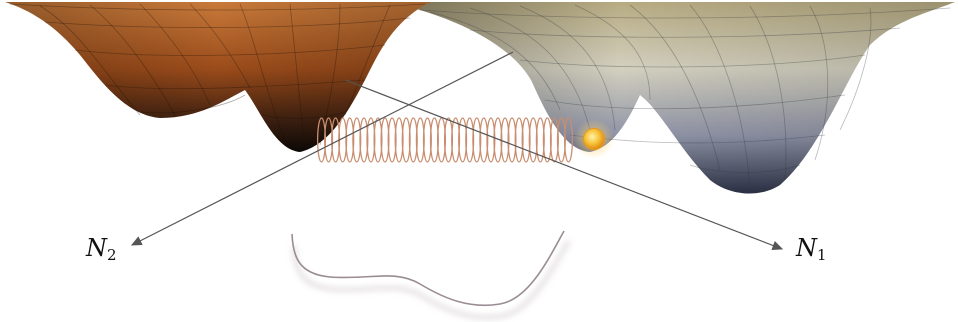 This screenshot has height=322, width=958. Describe the element at coordinates (431, 275) in the screenshot. I see `projected-curve` at that location.